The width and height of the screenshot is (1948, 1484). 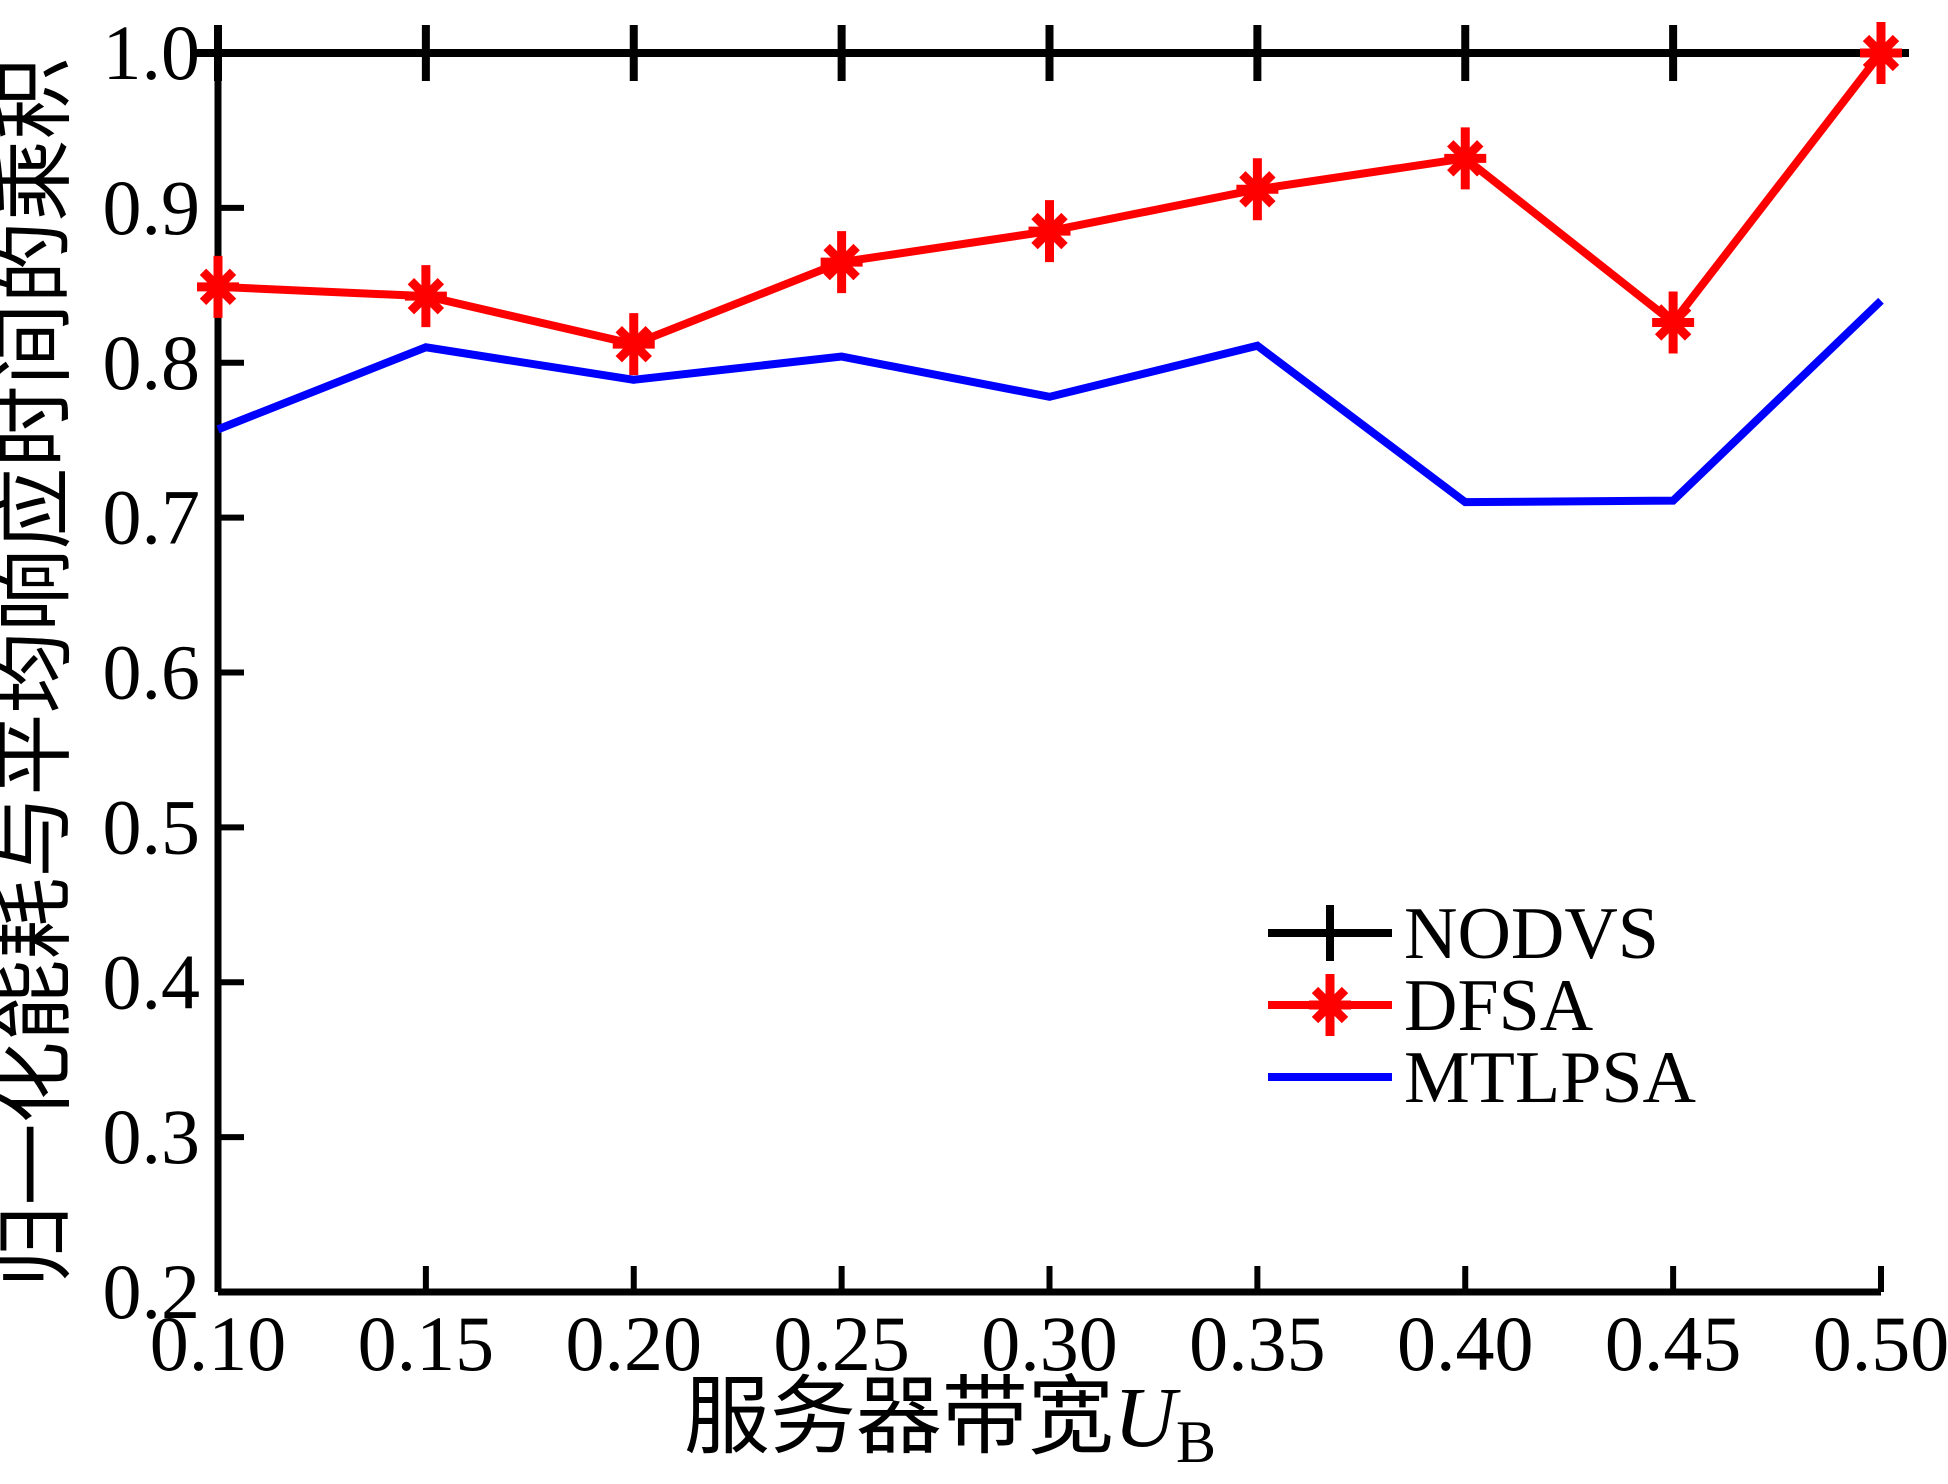 What do you see at coordinates (218, 1343) in the screenshot?
I see `x-tick-label: 0.10` at bounding box center [218, 1343].